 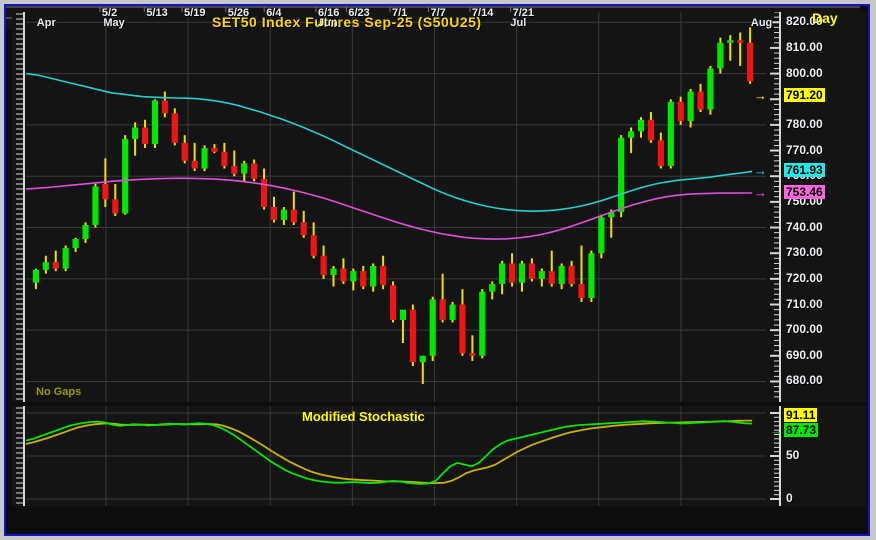 What do you see at coordinates (438, 13) in the screenshot?
I see `date-tick-label: 7/7` at bounding box center [438, 13].